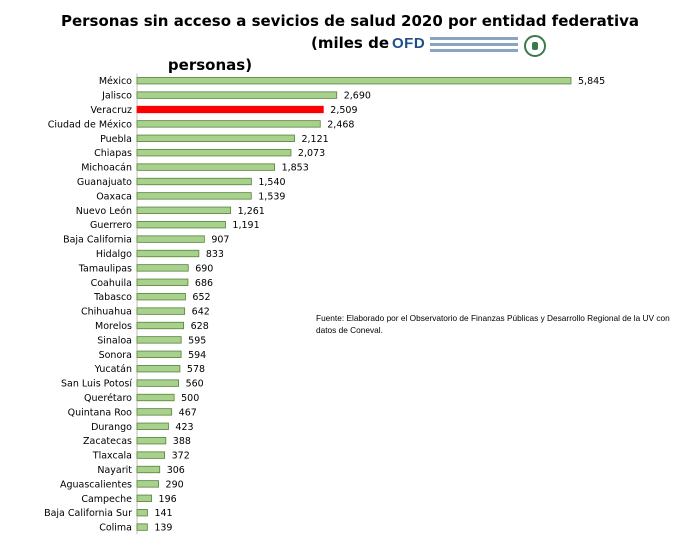  I want to click on bar-mexico, so click(354, 81).